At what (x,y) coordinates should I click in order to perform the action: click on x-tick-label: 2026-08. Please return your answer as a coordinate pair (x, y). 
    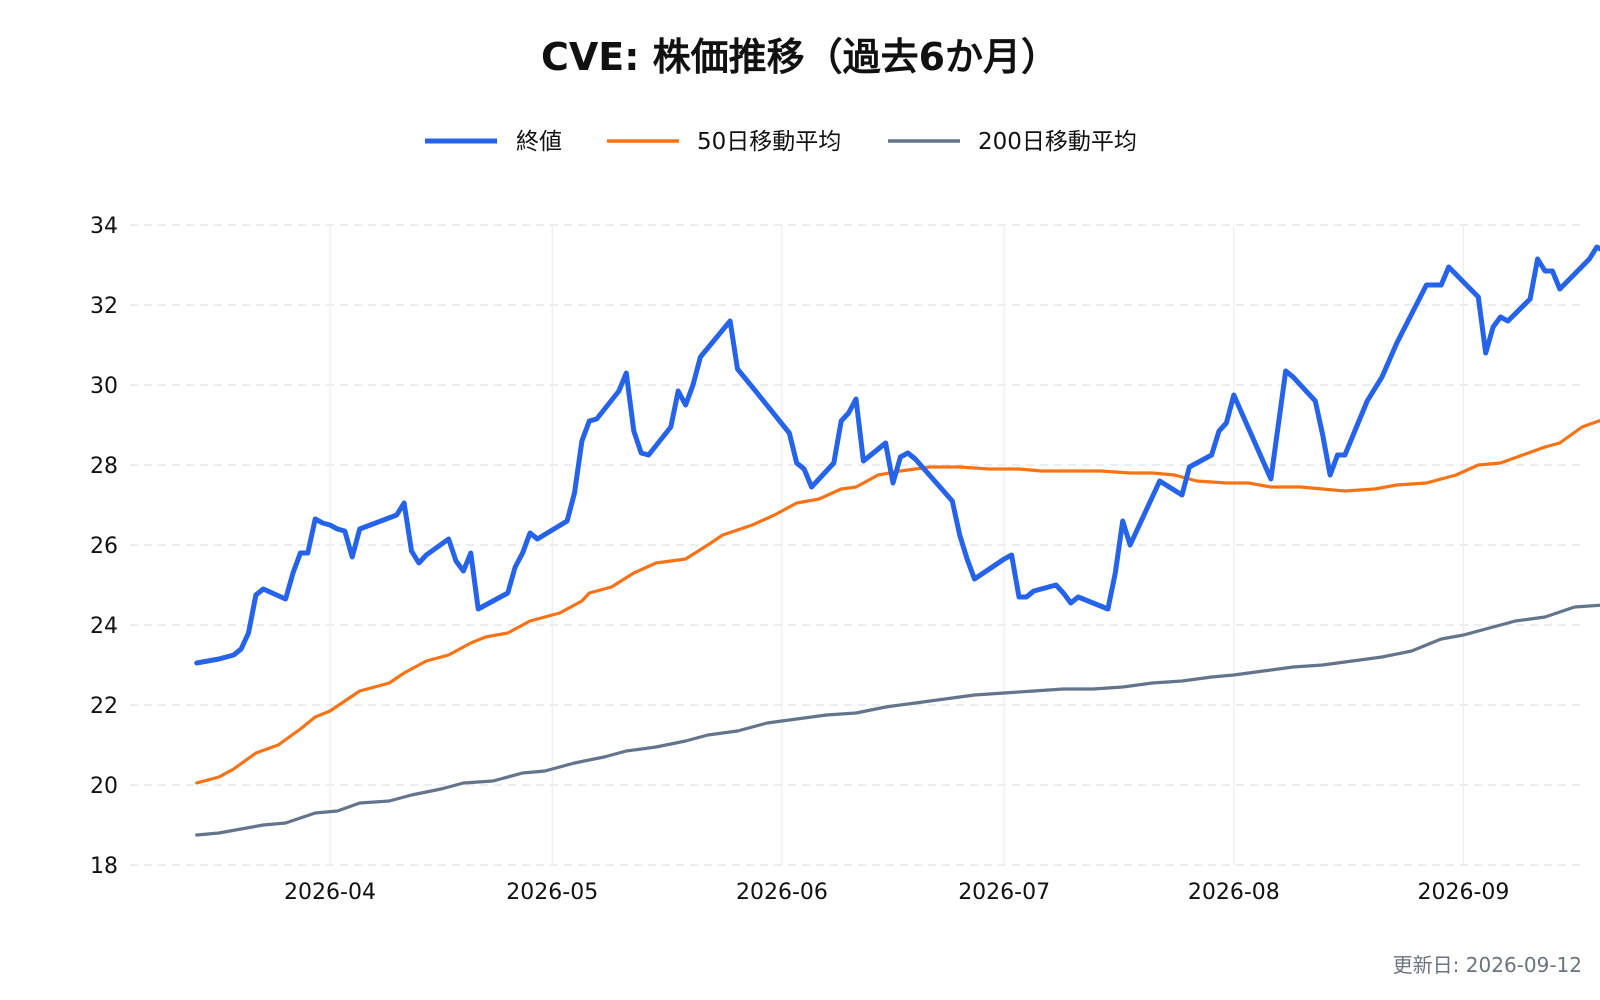
    Looking at the image, I should click on (1234, 892).